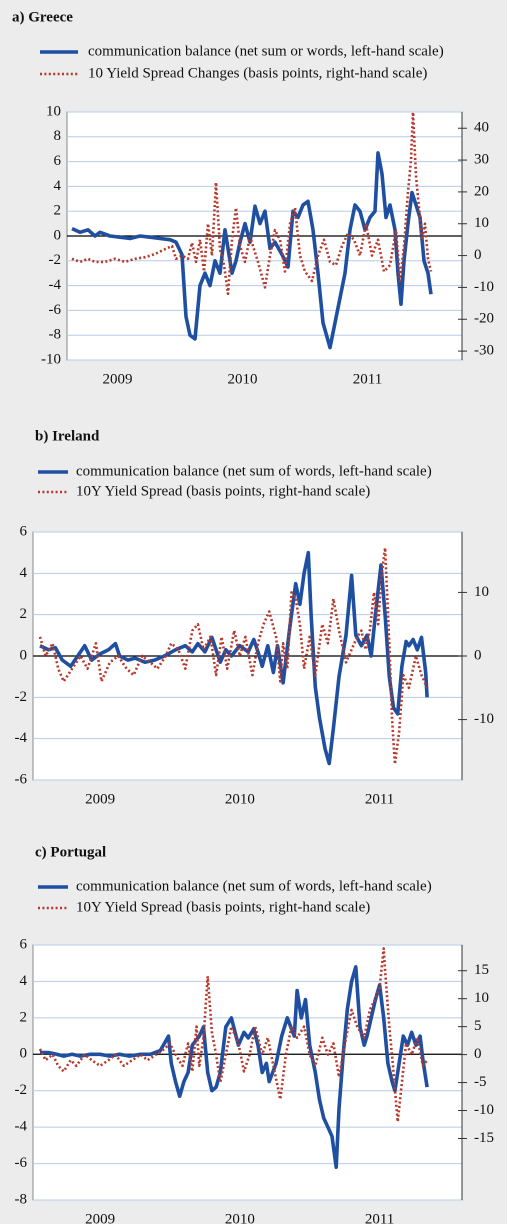  What do you see at coordinates (42, 17) in the screenshot?
I see `panel-title: a) Greece` at bounding box center [42, 17].